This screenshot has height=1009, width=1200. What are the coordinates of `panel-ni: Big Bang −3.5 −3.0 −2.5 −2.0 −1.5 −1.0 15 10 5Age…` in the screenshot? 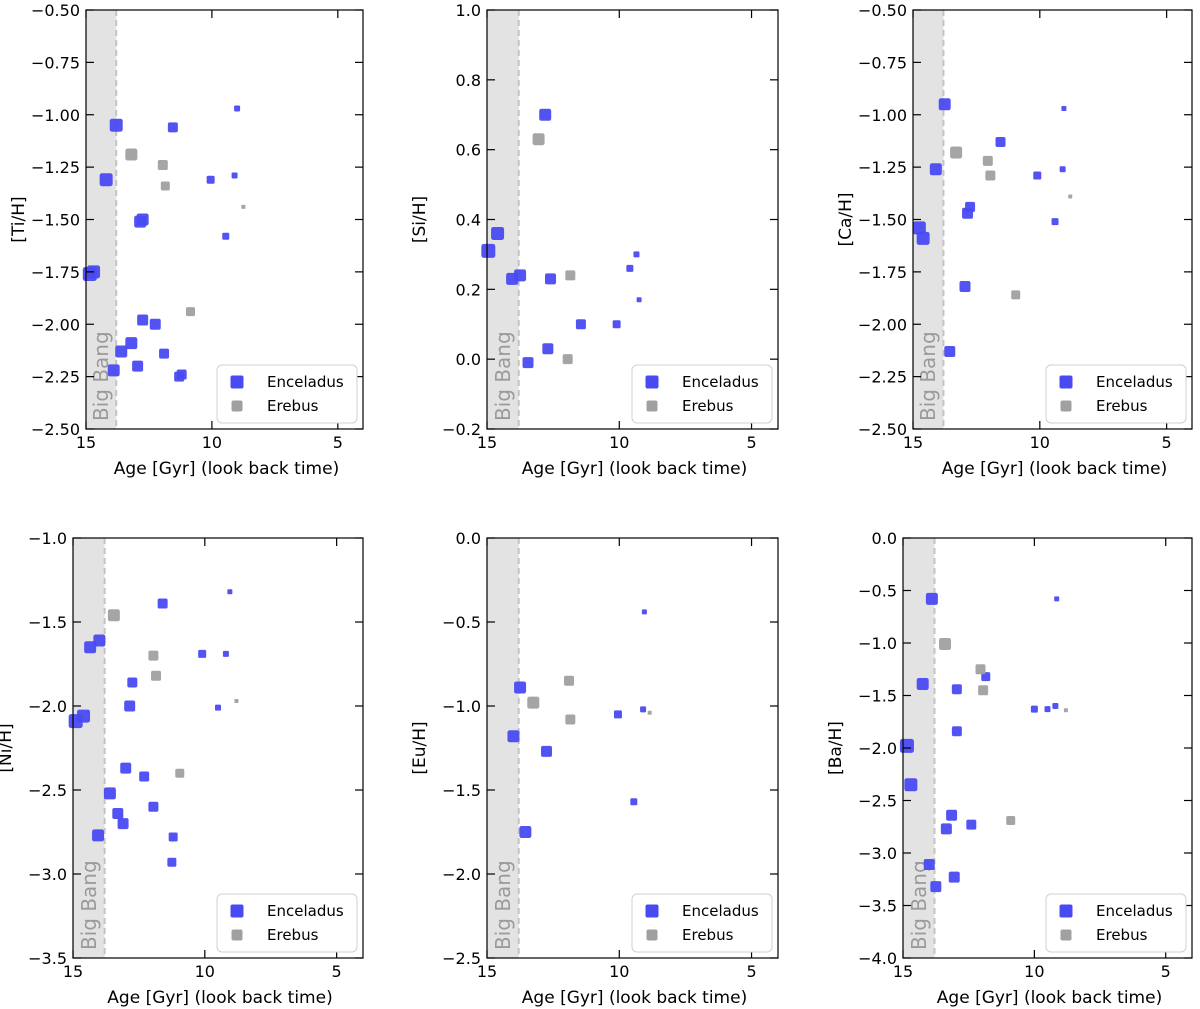 It's located at (182, 768).